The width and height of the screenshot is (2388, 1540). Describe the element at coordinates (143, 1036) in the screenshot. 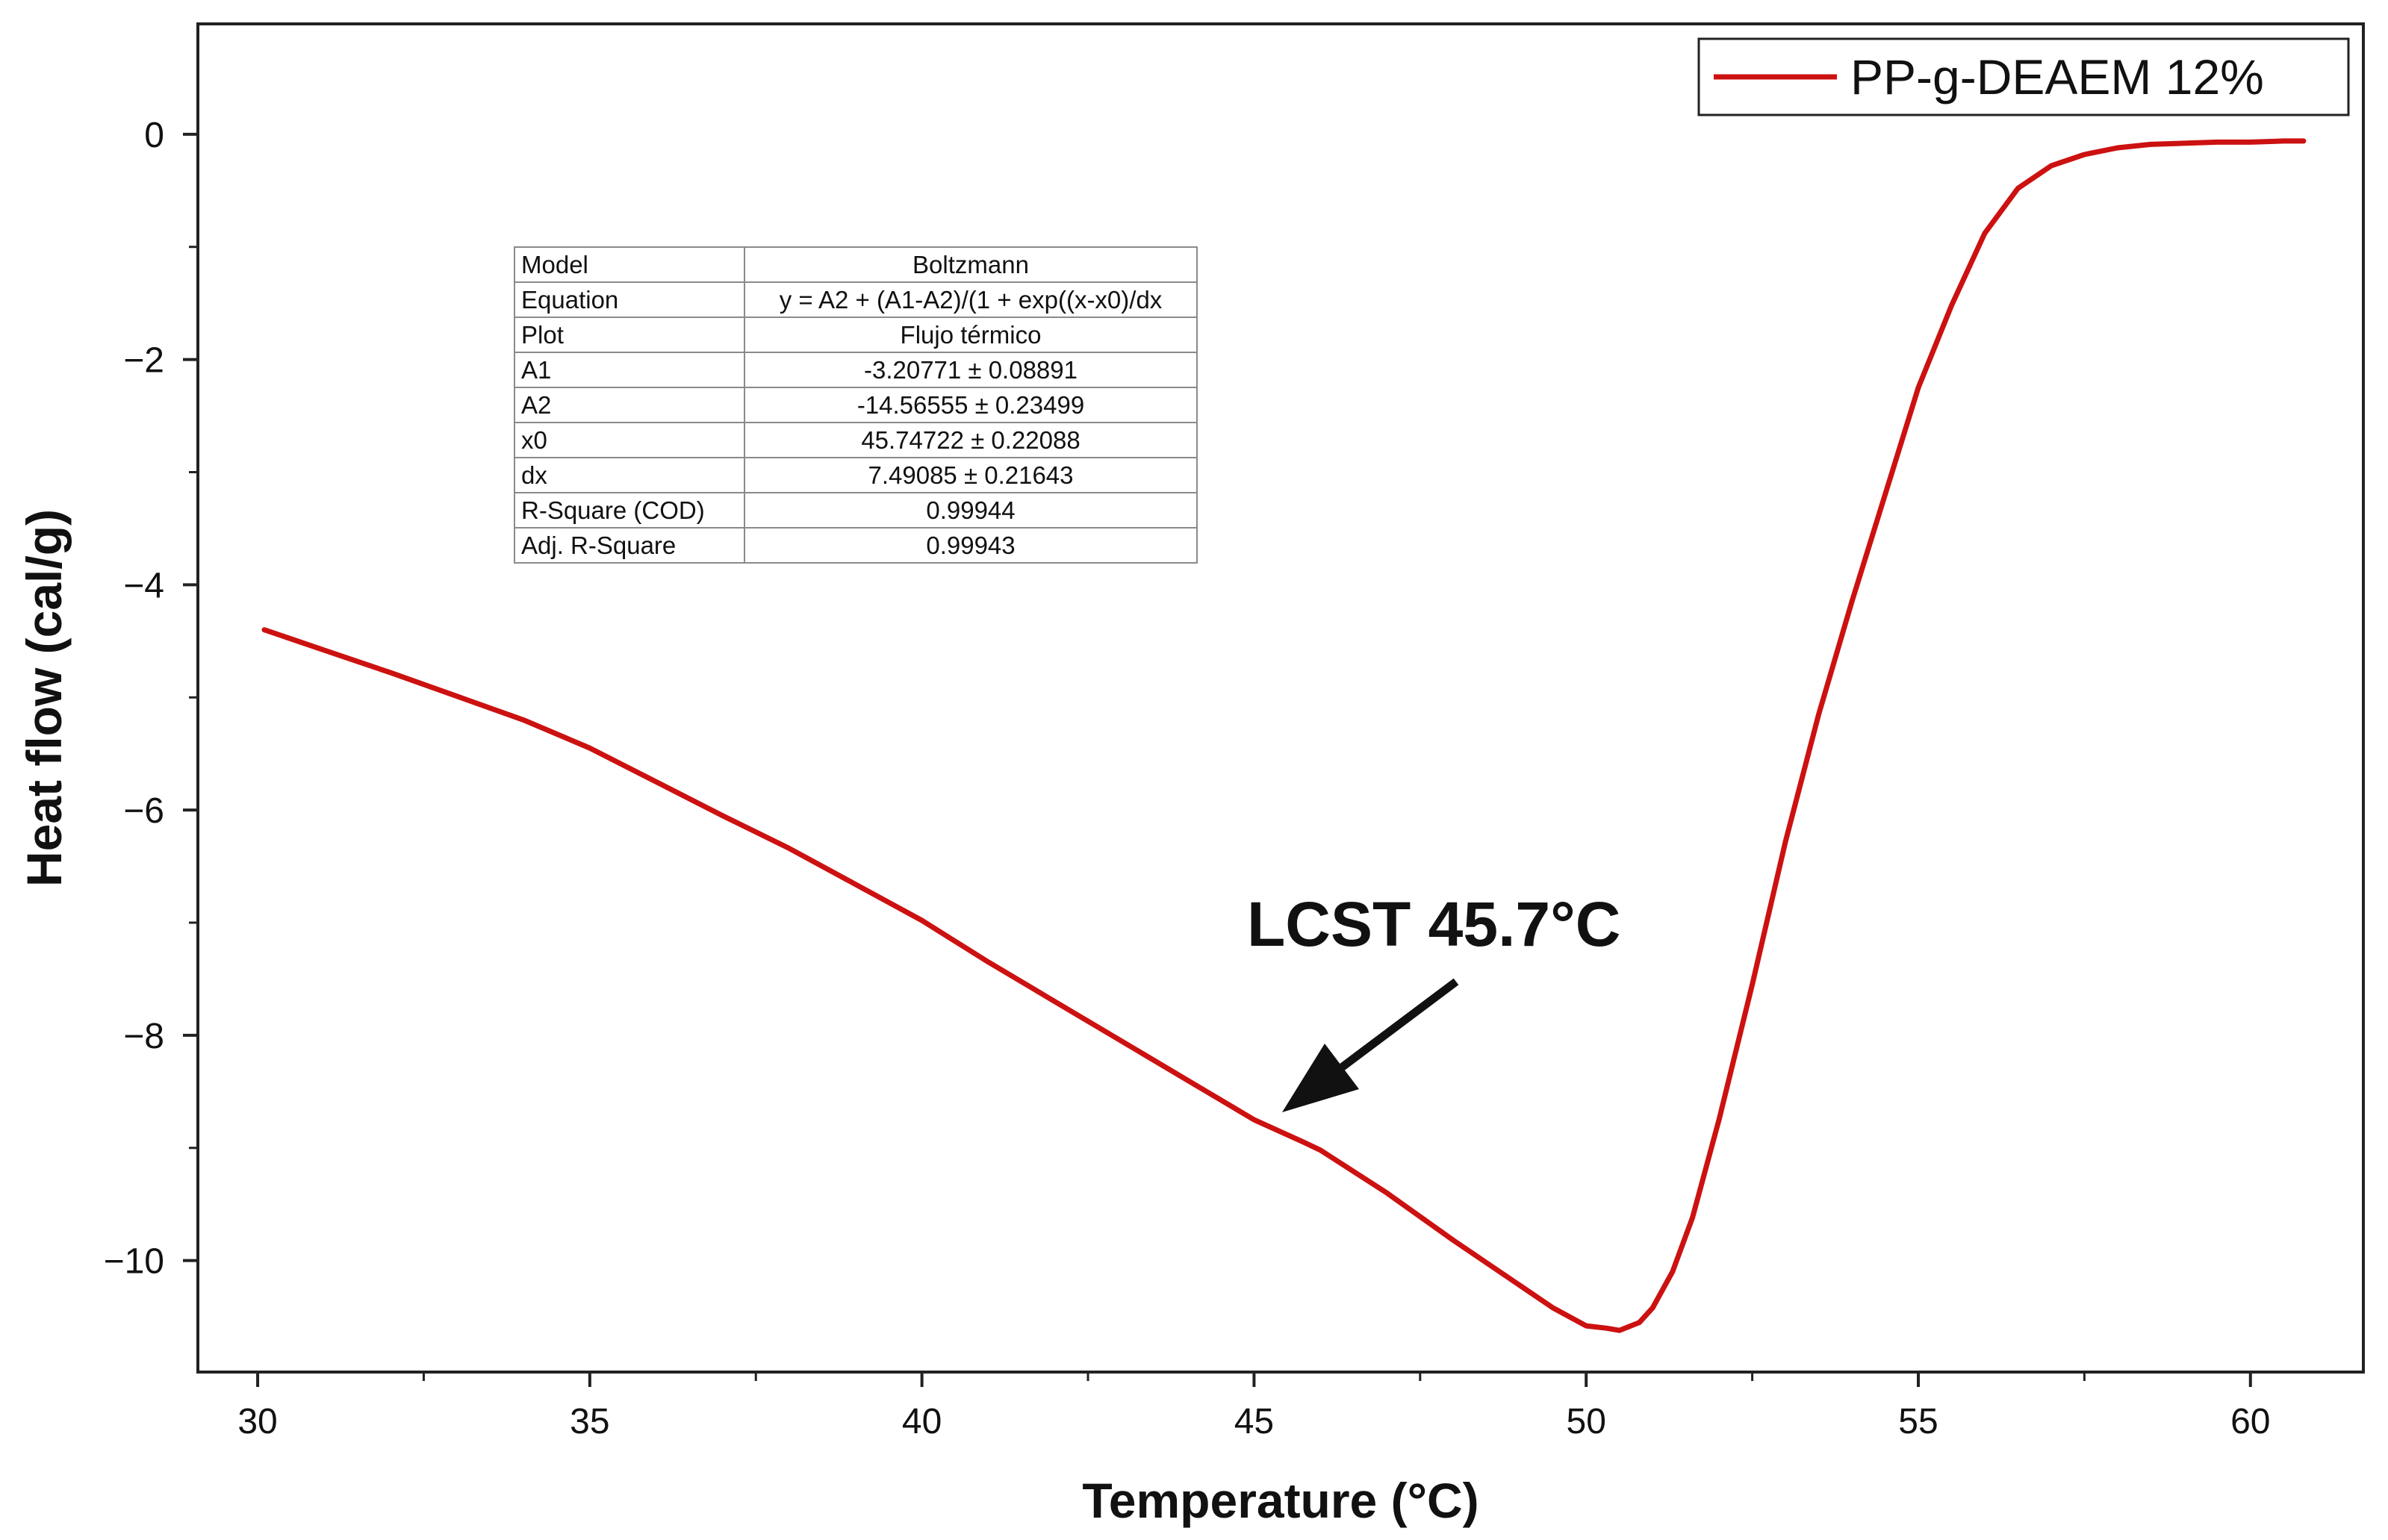

I see `y-tick-label: −8` at that location.